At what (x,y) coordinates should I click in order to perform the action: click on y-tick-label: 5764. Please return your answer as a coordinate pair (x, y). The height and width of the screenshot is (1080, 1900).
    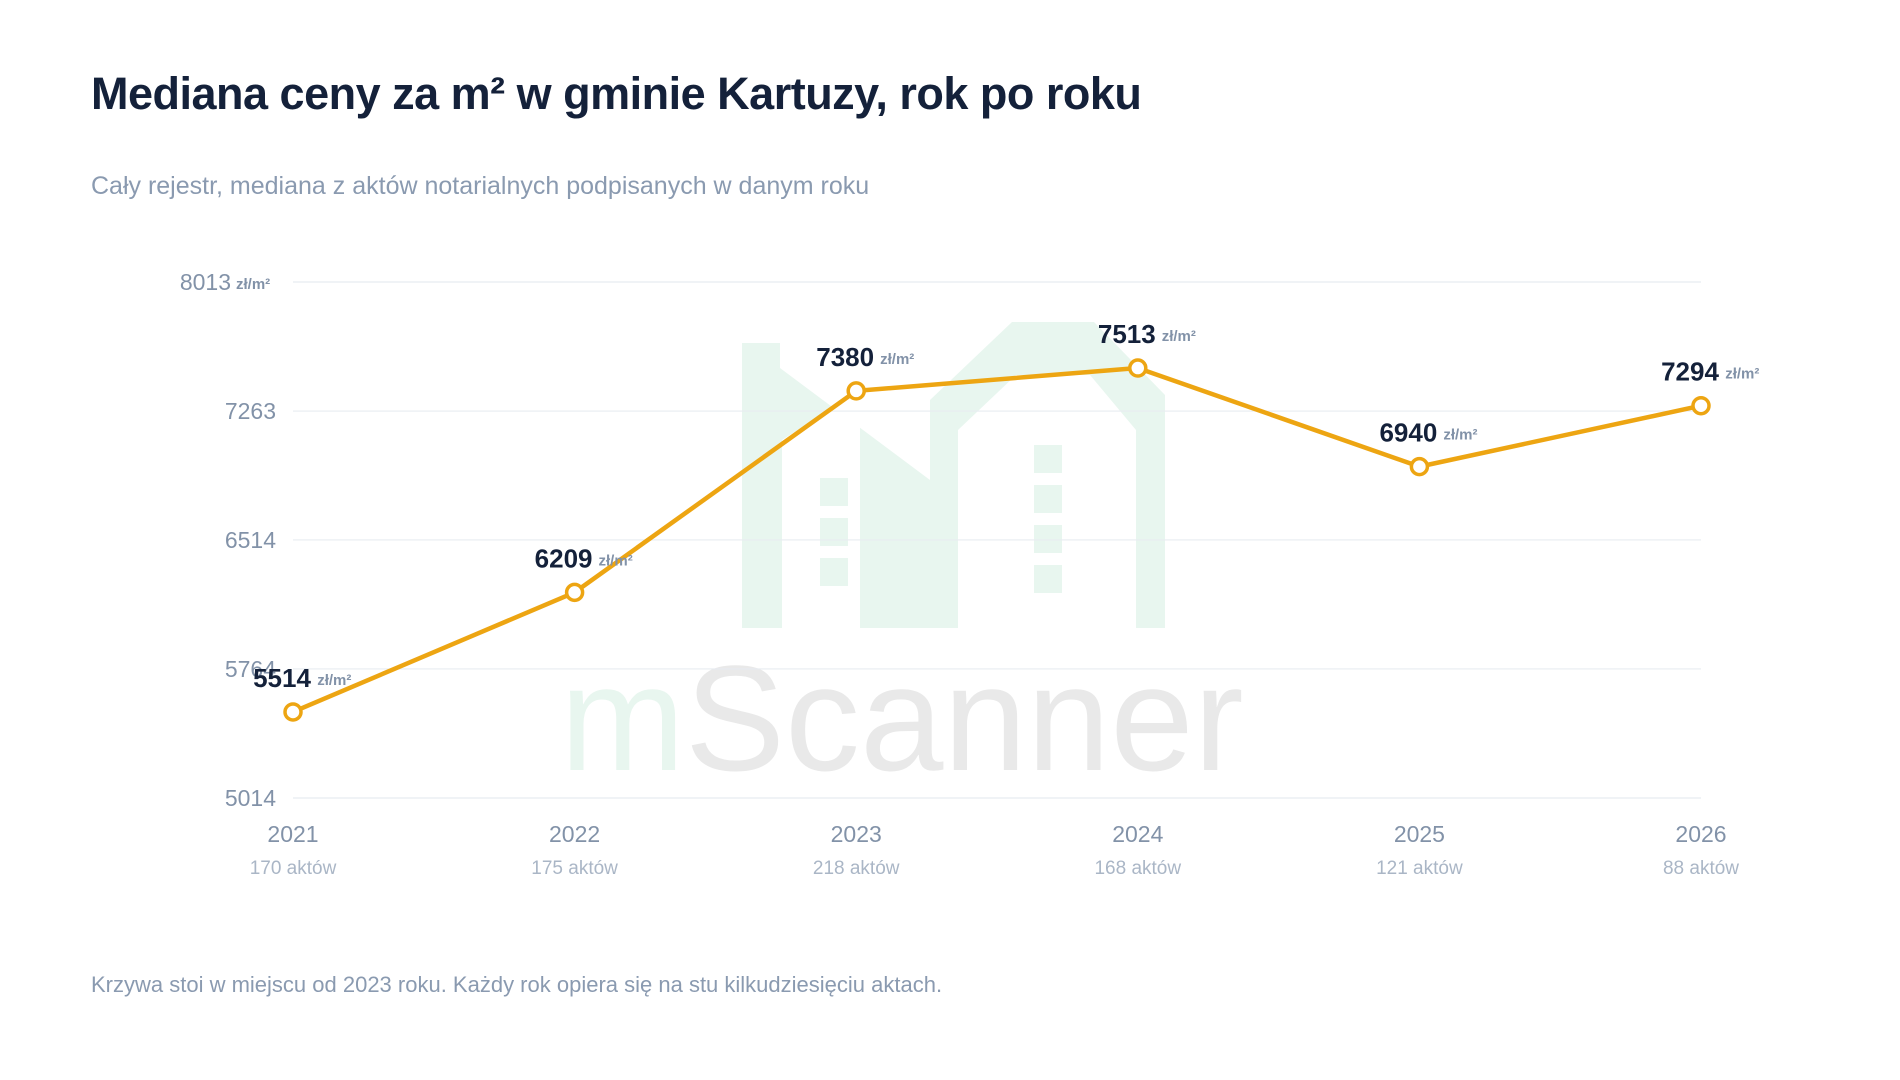
    Looking at the image, I should click on (250, 669).